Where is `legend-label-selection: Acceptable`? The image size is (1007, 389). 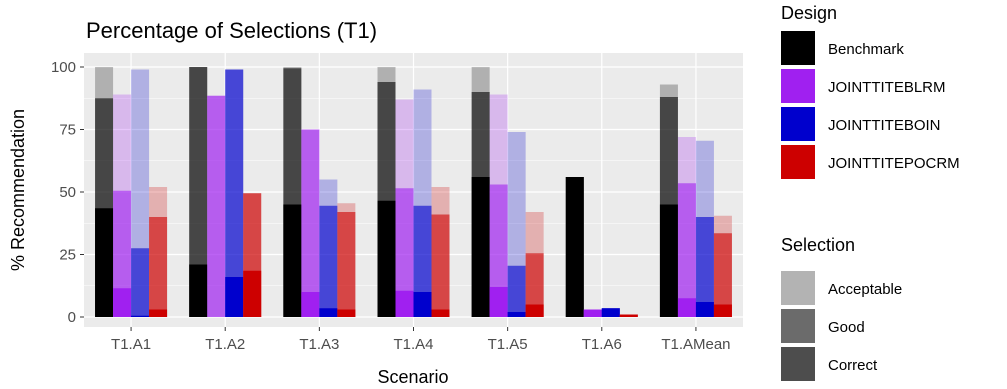 legend-label-selection: Acceptable is located at coordinates (865, 289).